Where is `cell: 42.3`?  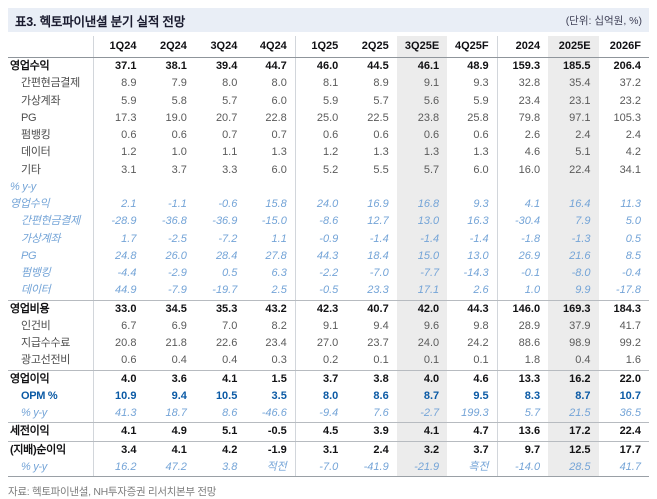
cell: 42.3 is located at coordinates (327, 308).